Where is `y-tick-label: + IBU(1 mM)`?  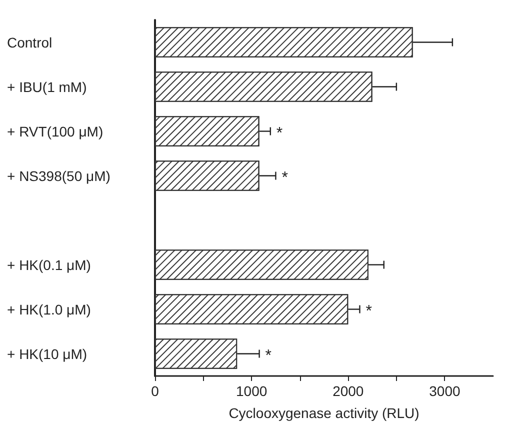
y-tick-label: + IBU(1 mM) is located at coordinates (47, 86).